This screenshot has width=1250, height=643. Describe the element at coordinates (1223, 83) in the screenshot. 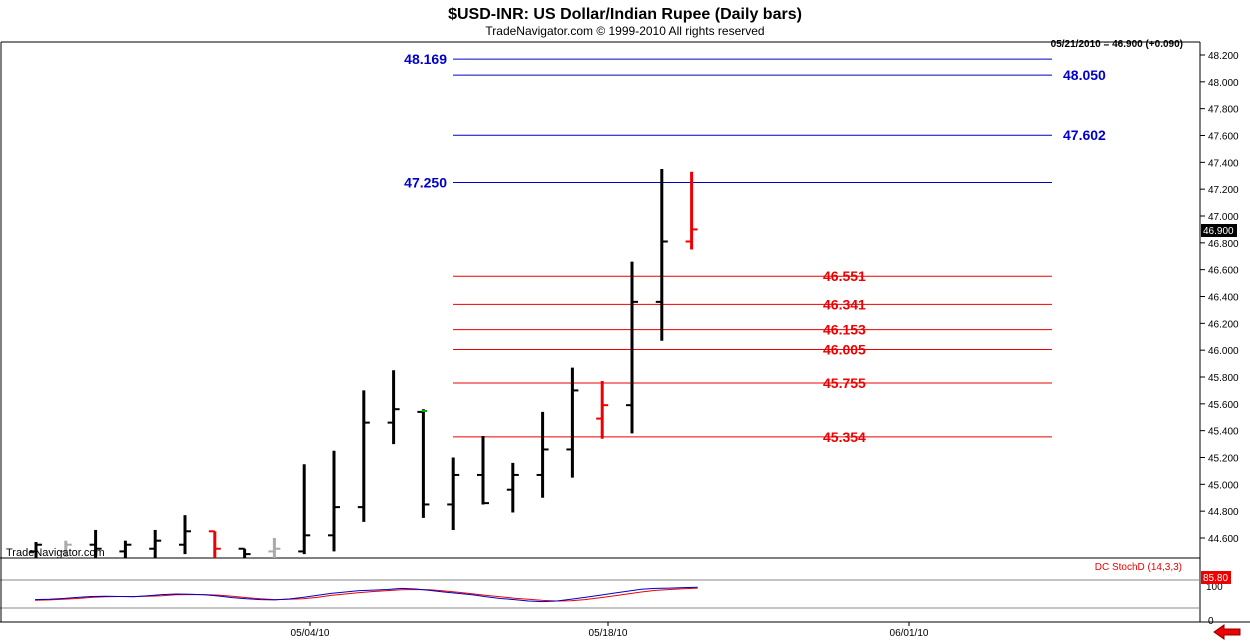

I see `y-tick-label: 48.000` at that location.